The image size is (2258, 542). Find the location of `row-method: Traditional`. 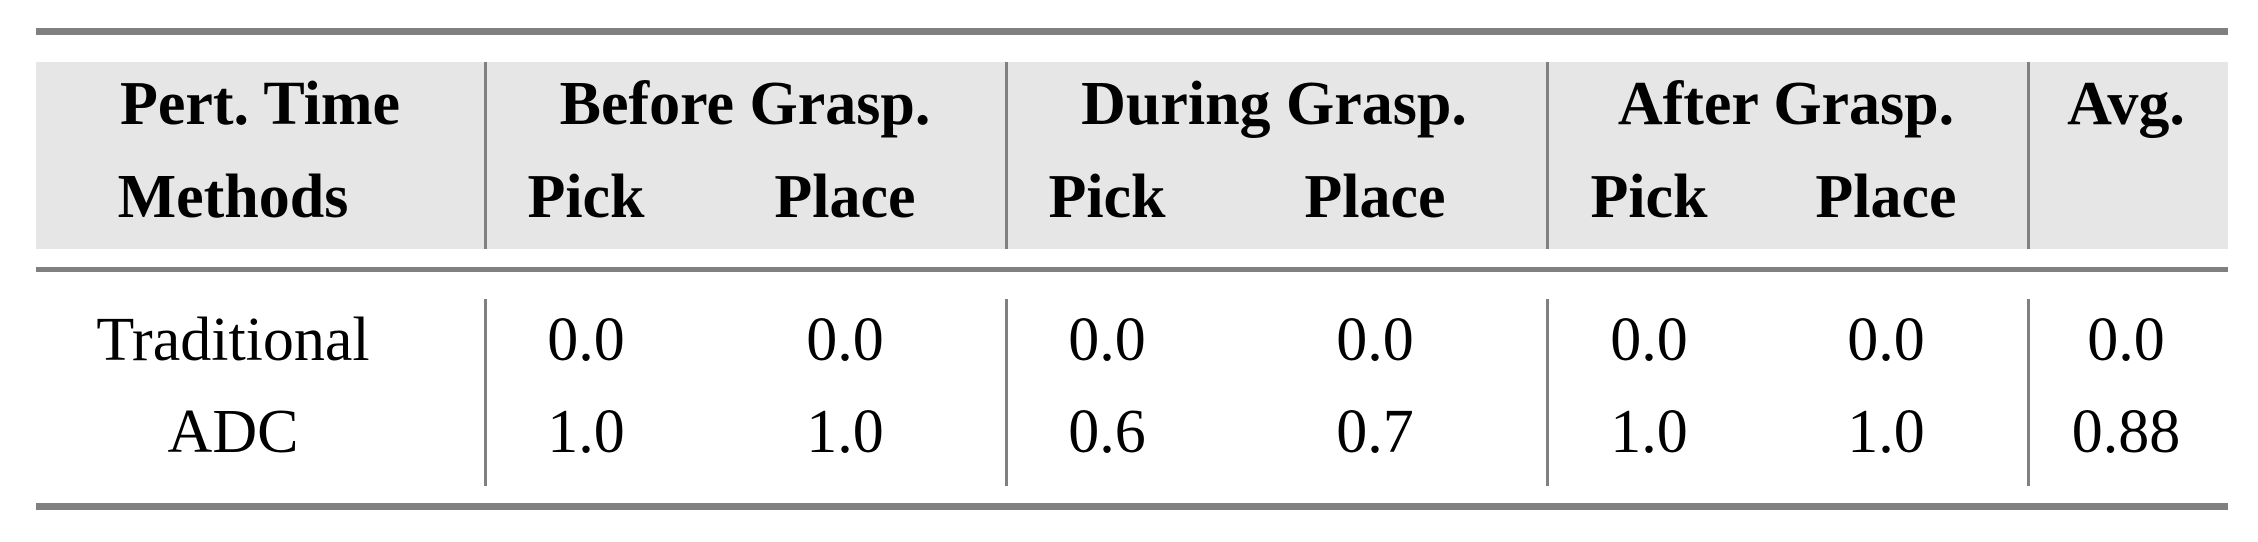

row-method: Traditional is located at coordinates (233, 340).